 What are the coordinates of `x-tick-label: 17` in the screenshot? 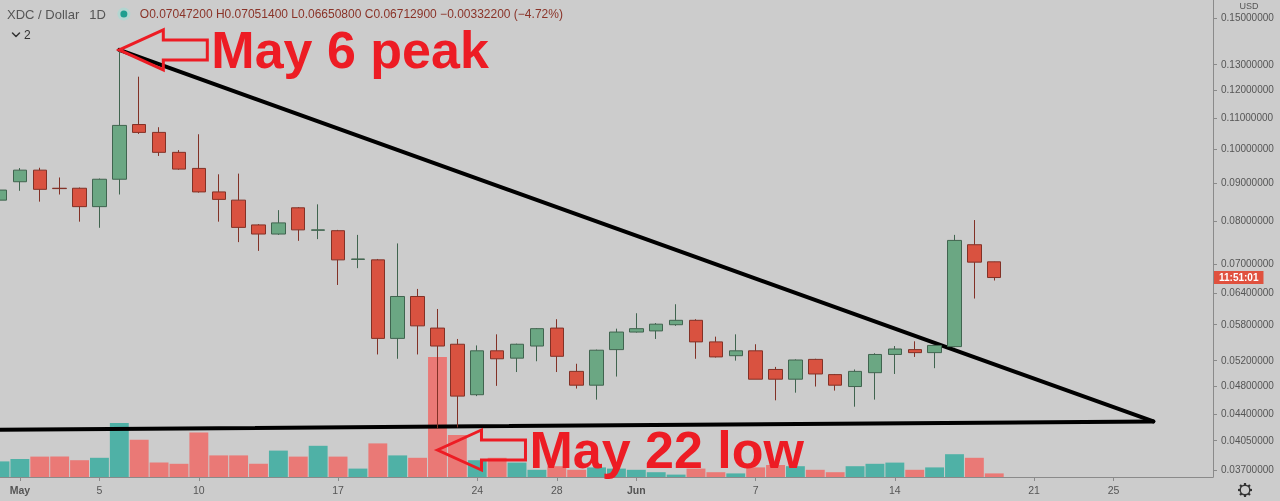 It's located at (338, 489).